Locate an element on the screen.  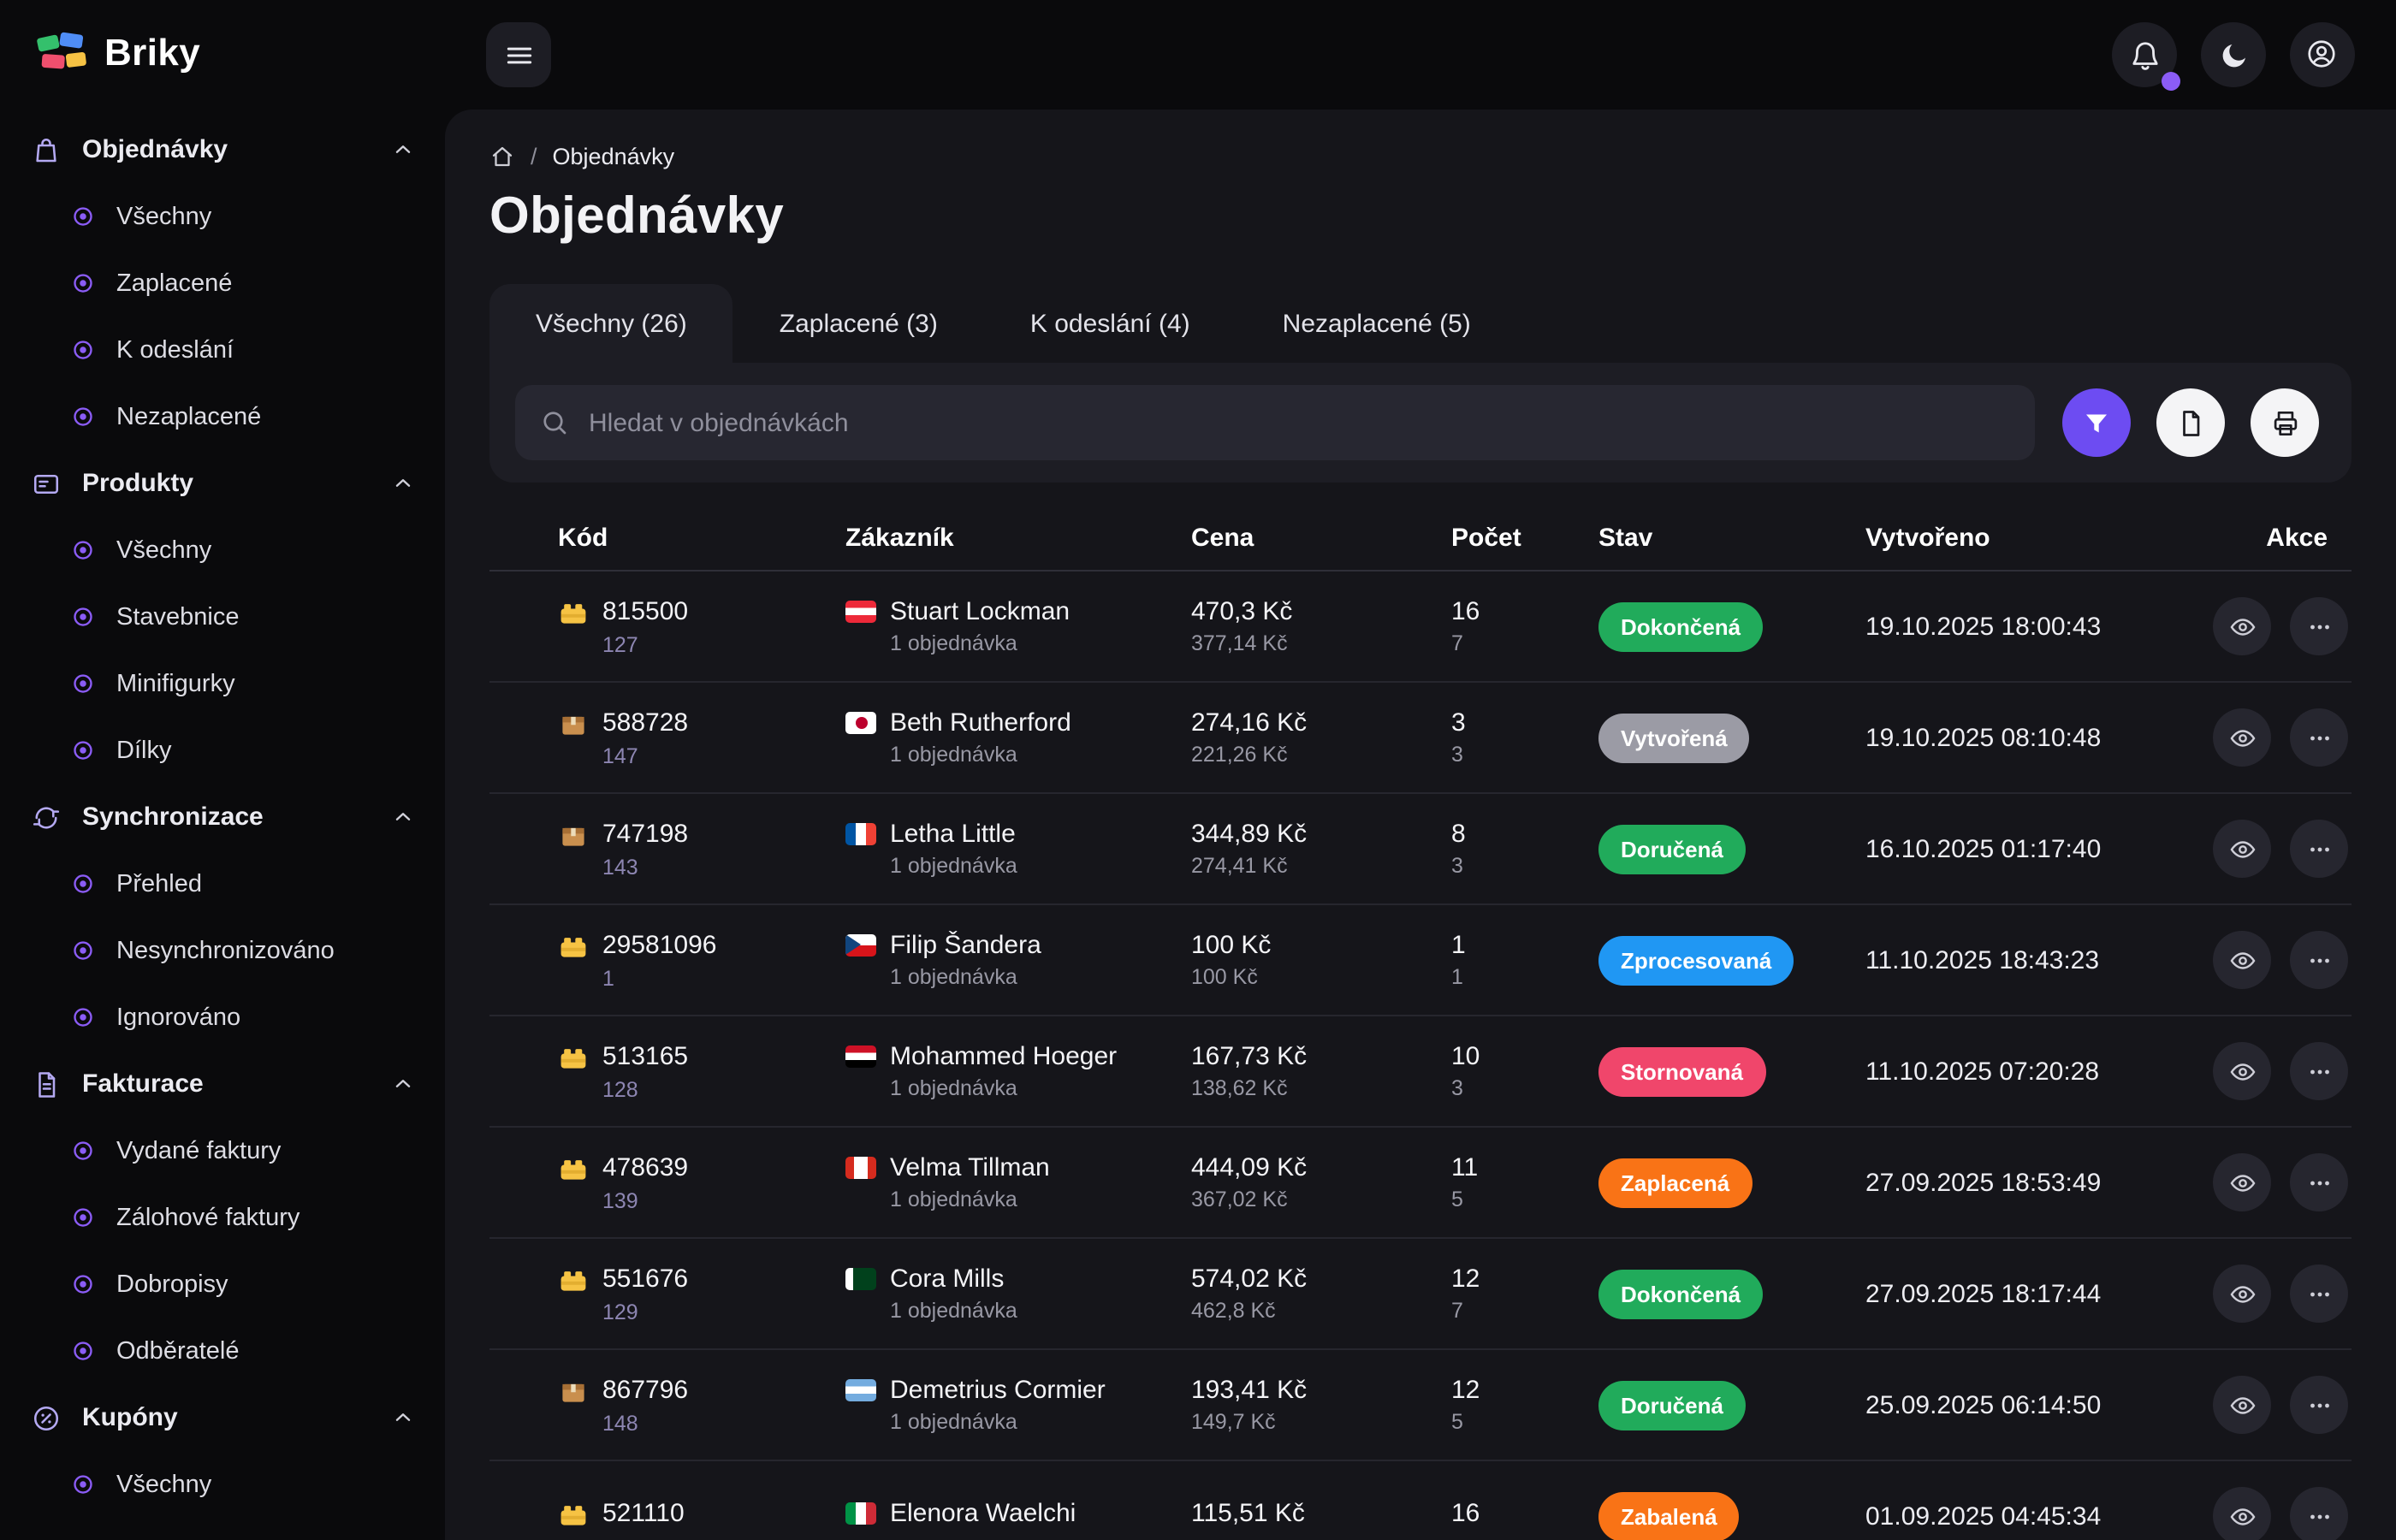
sidebar-section-synchronizace: Synchronizace is located at coordinates (223, 817).